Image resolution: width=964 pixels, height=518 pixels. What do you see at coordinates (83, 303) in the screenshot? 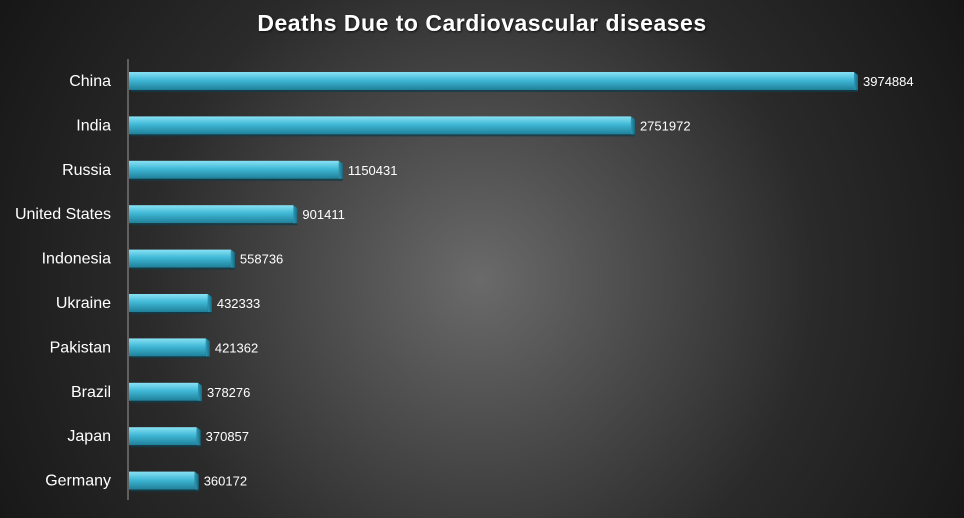
I see `category-label: Ukraine` at bounding box center [83, 303].